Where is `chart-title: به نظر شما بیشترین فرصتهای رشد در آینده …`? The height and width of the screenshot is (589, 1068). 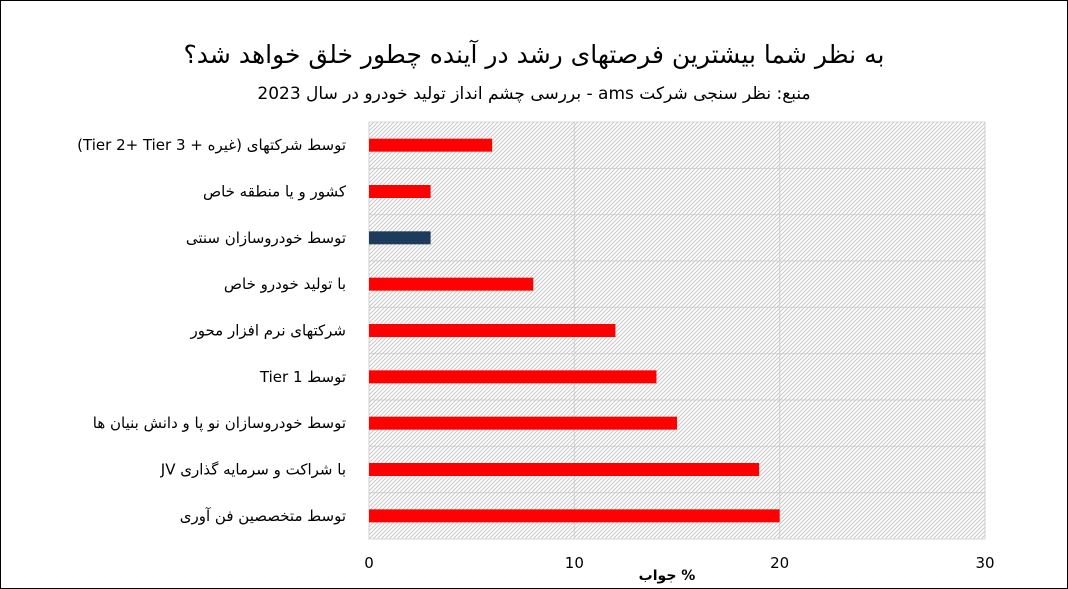 chart-title: به نظر شما بیشترین فرصتهای رشد در آینده … is located at coordinates (534, 54).